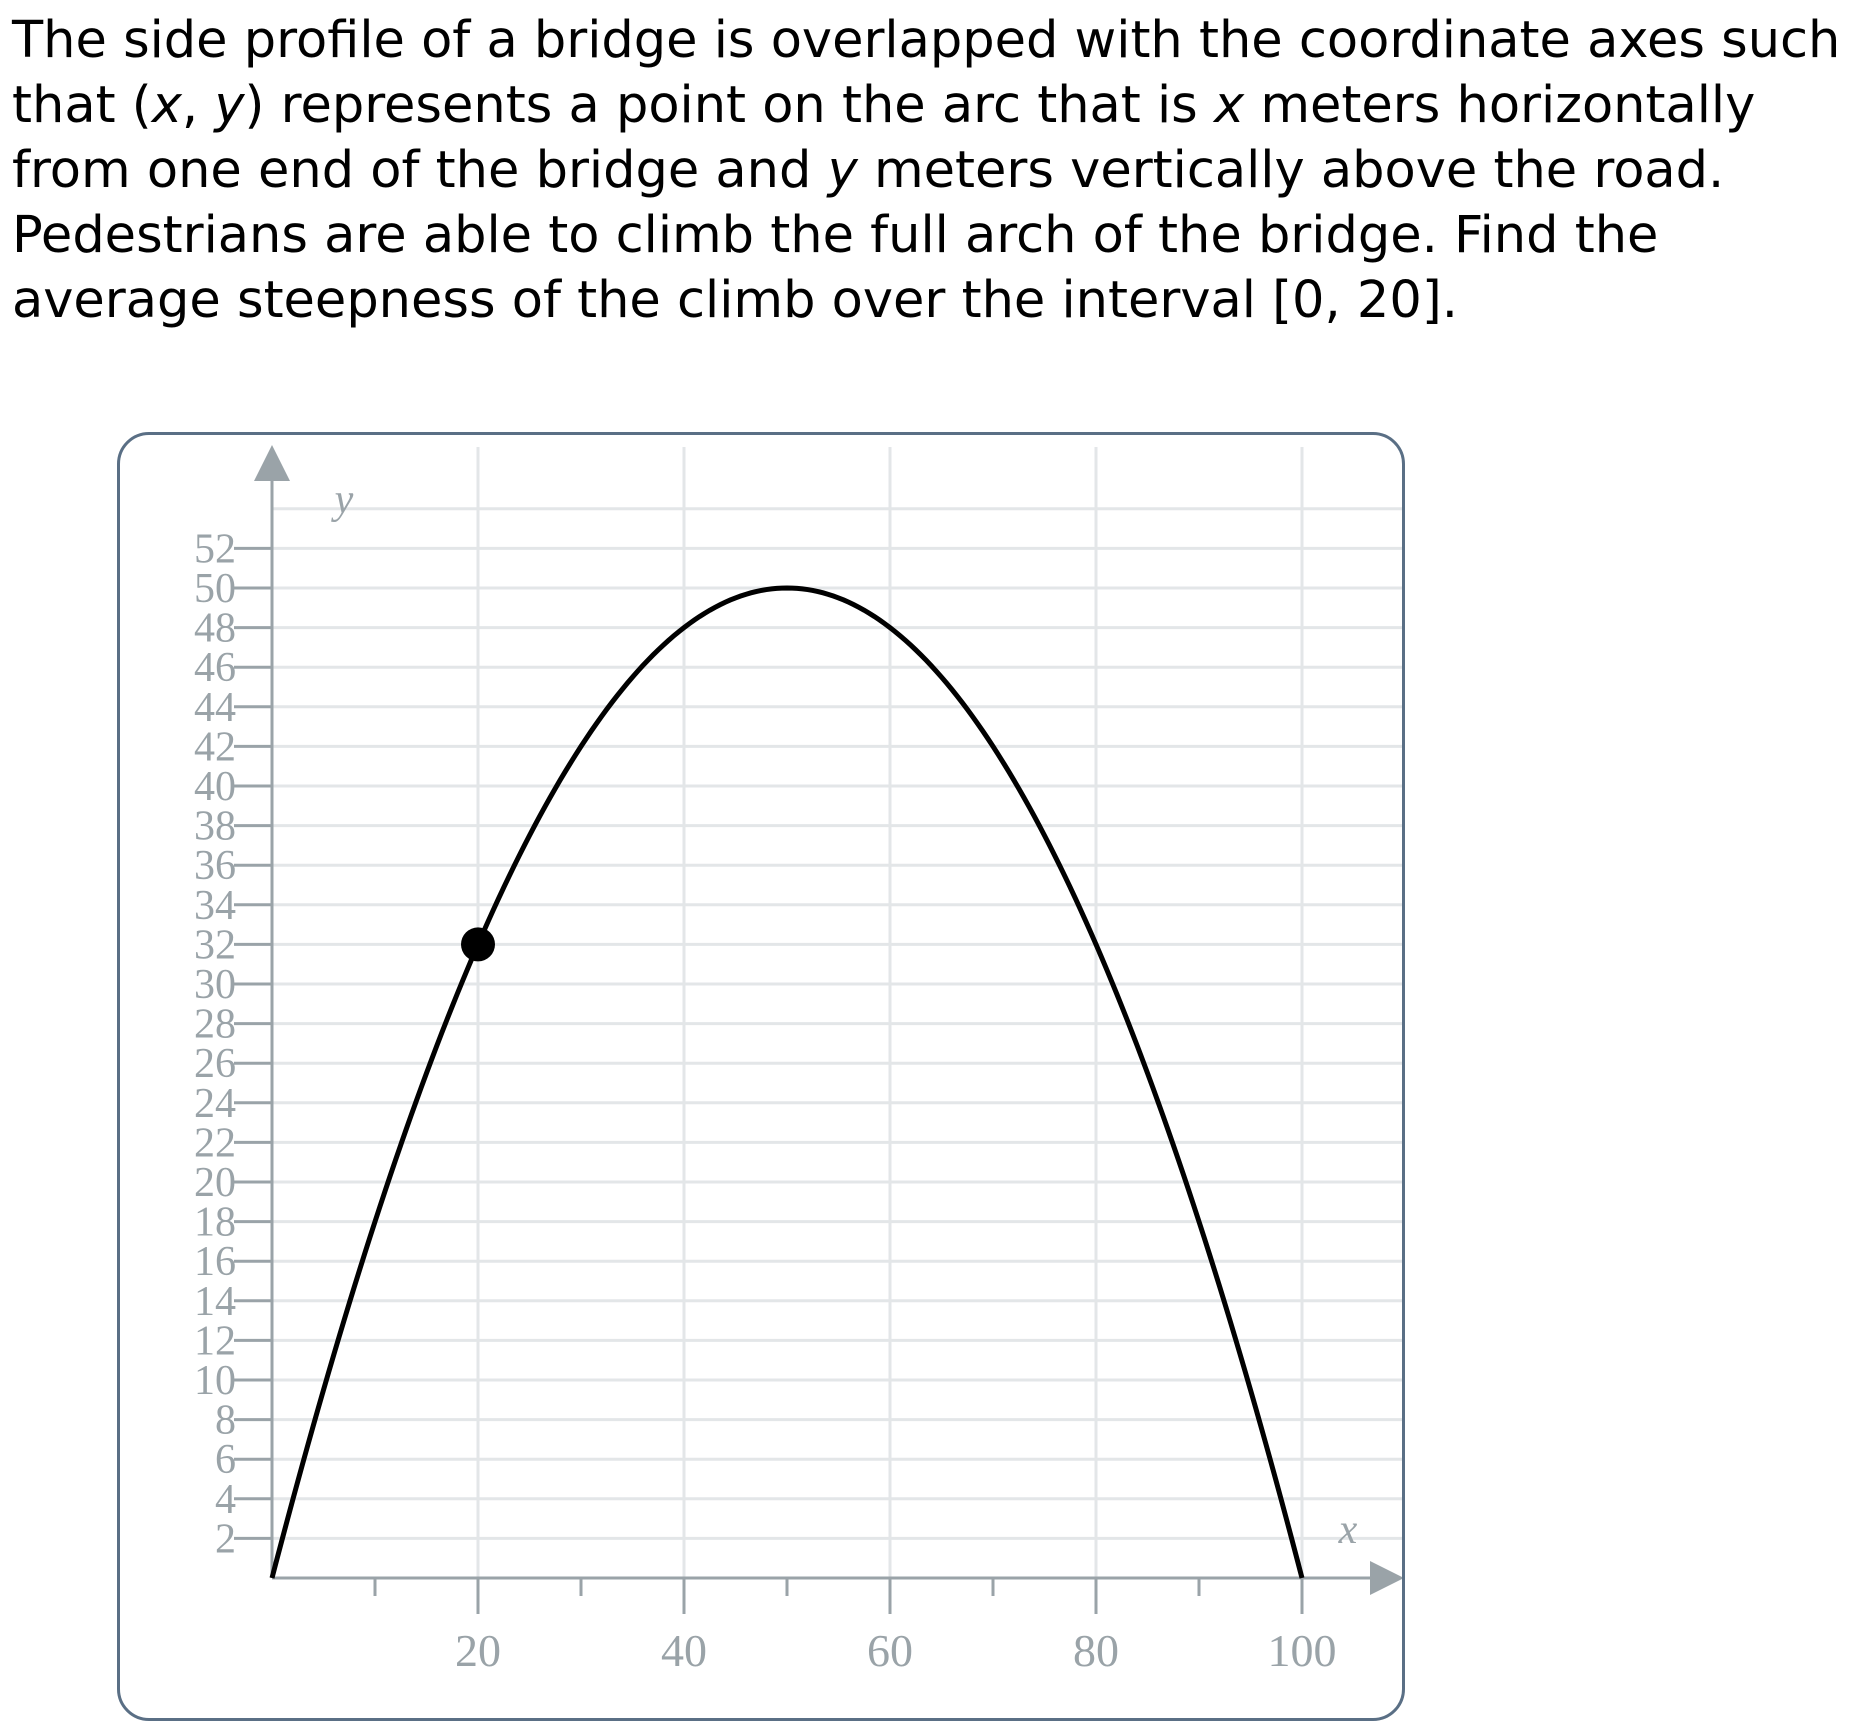 This screenshot has height=1731, width=1866. I want to click on x-axis-arrow, so click(1386, 1578).